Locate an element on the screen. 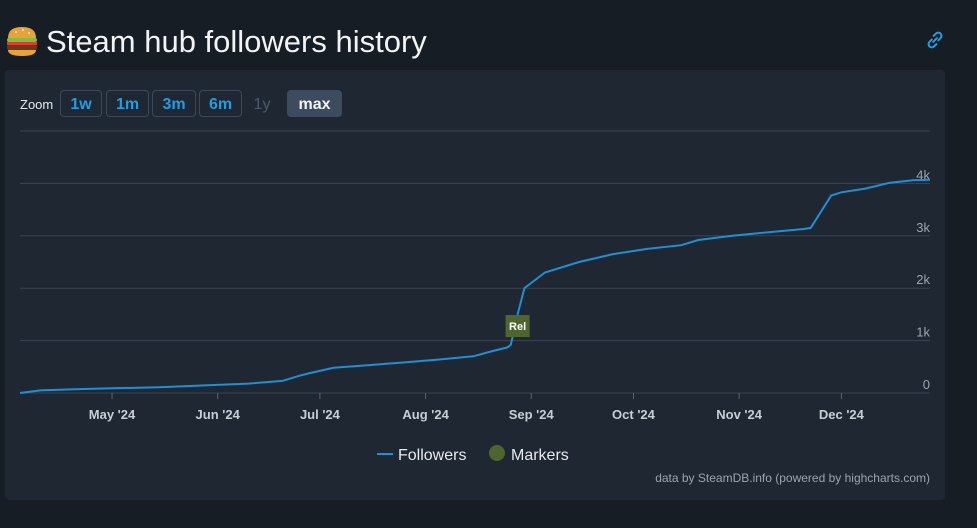 The image size is (977, 528). y-tick-label: 1k is located at coordinates (923, 332).